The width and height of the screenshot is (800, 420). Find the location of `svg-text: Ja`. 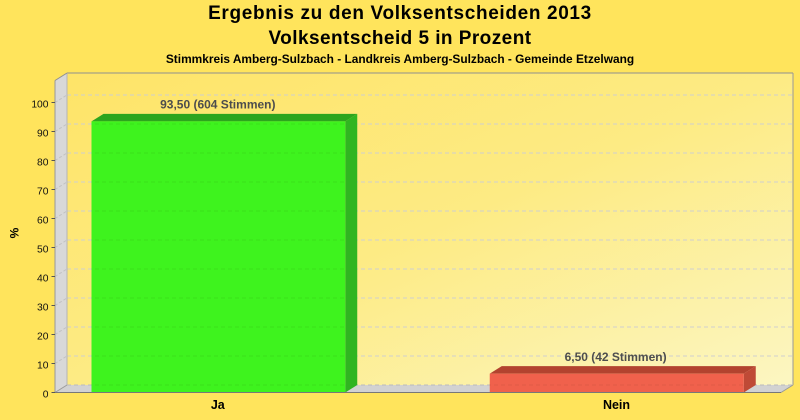

svg-text: Ja is located at coordinates (218, 405).